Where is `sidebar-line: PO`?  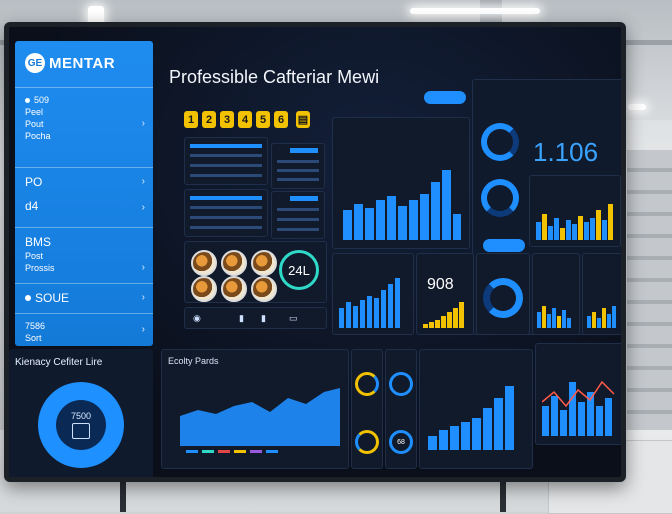 sidebar-line: PO is located at coordinates (34, 182).